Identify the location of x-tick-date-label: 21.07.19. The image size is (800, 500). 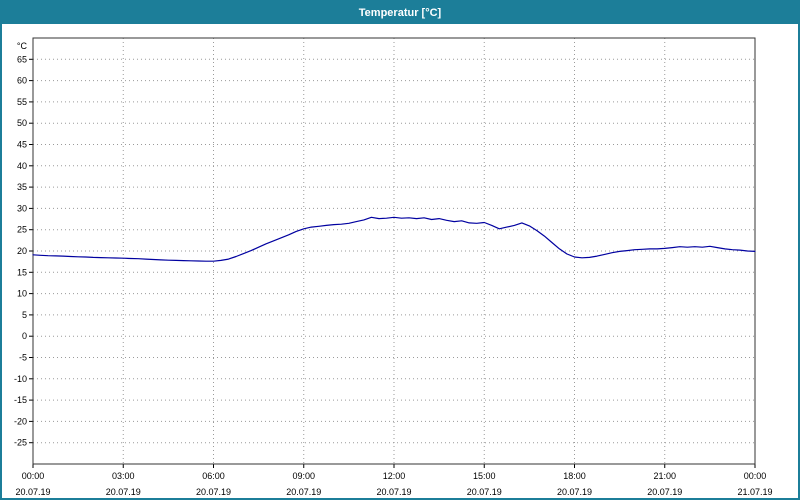
(754, 492).